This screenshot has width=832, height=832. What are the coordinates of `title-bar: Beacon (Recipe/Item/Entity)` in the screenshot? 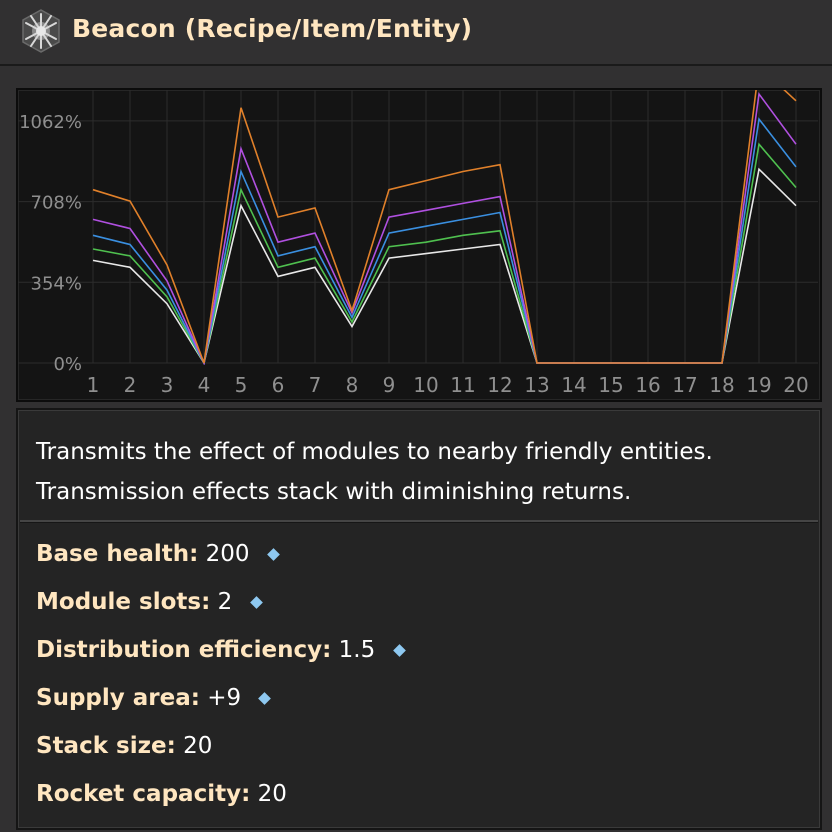 It's located at (416, 33).